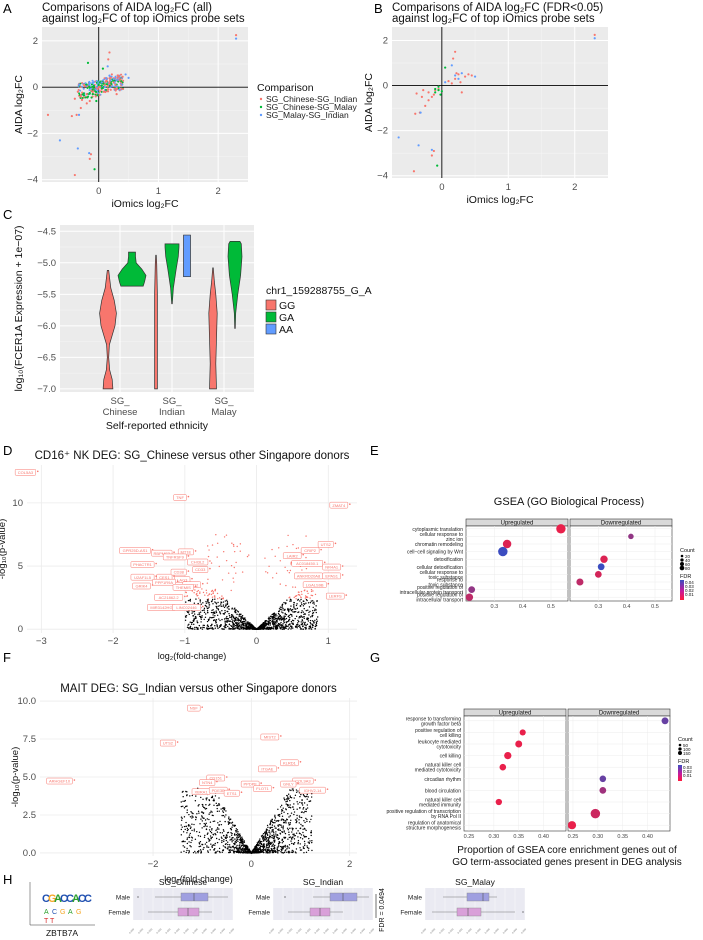 This screenshot has height=940, width=703. I want to click on term-label: mediated immunity, so click(440, 806).